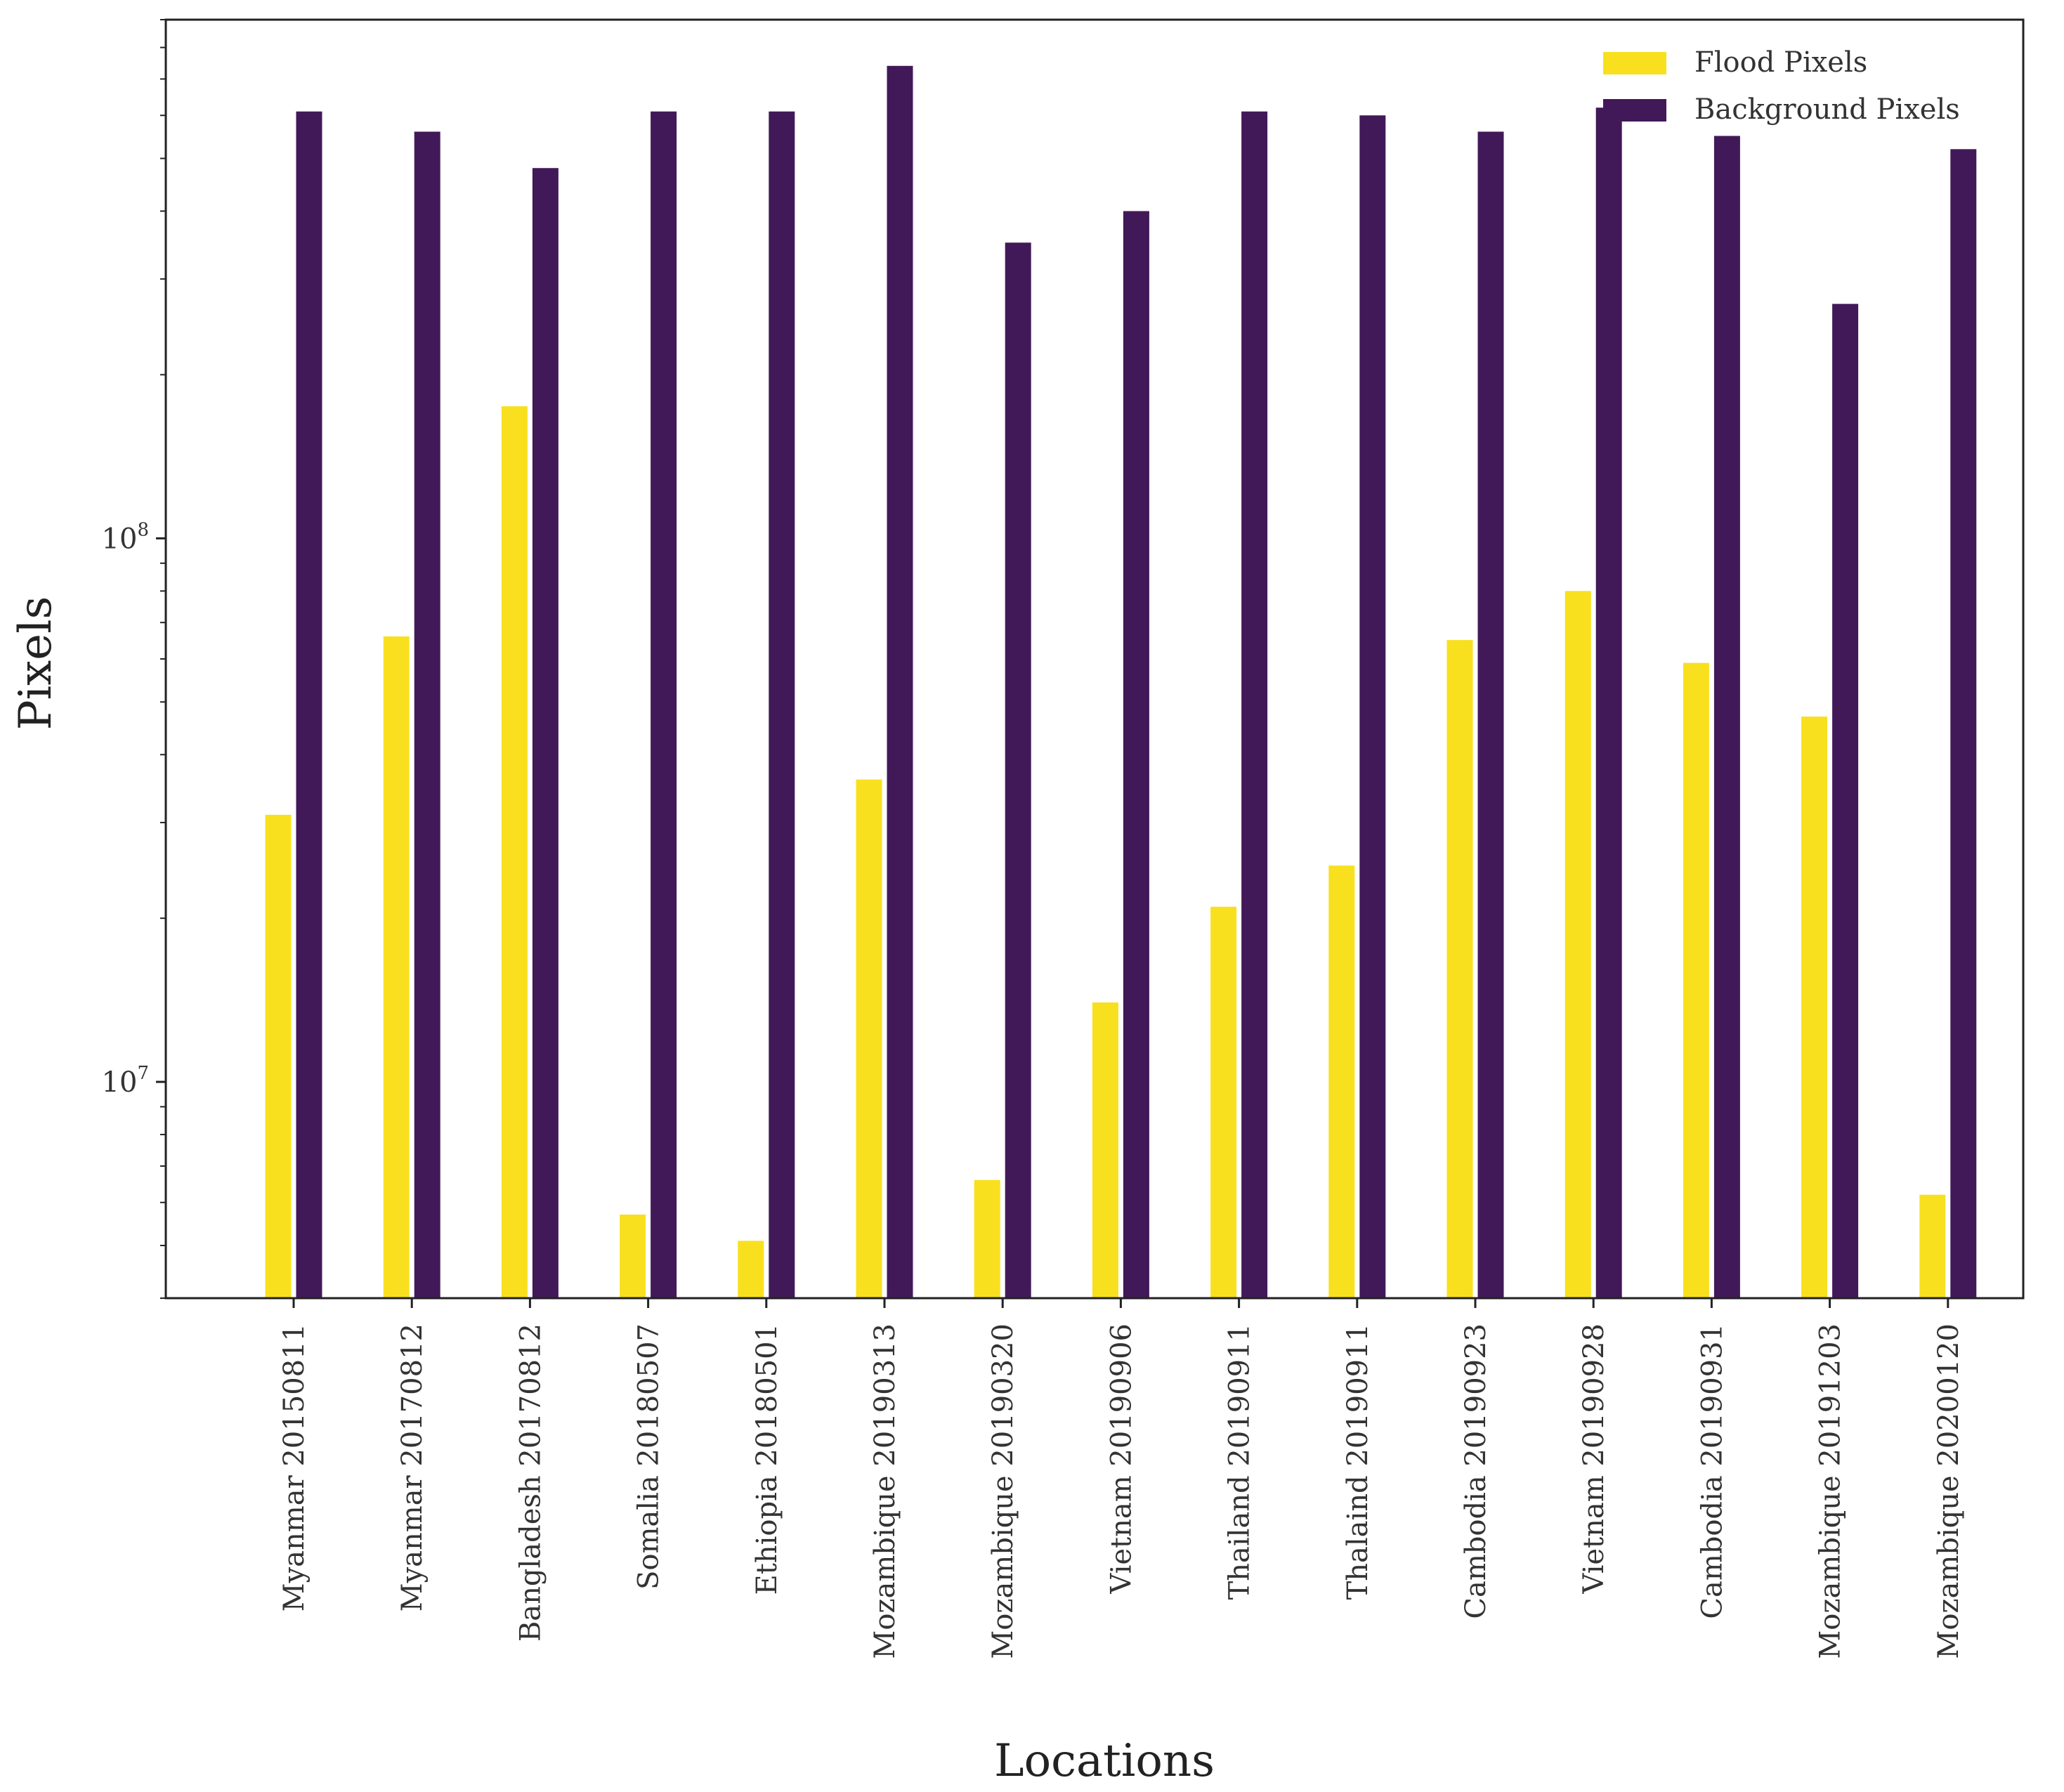 Image resolution: width=2064 pixels, height=1792 pixels. What do you see at coordinates (125, 537) in the screenshot?
I see `y-tick-label: 10⁸` at bounding box center [125, 537].